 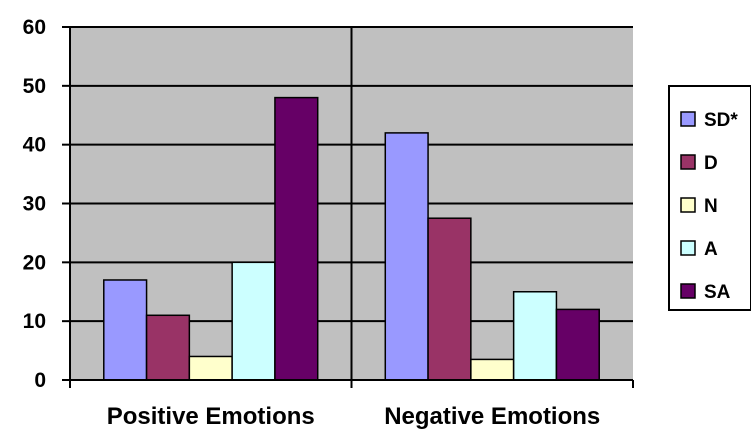 I want to click on y-tick-label: 60, so click(x=34, y=27).